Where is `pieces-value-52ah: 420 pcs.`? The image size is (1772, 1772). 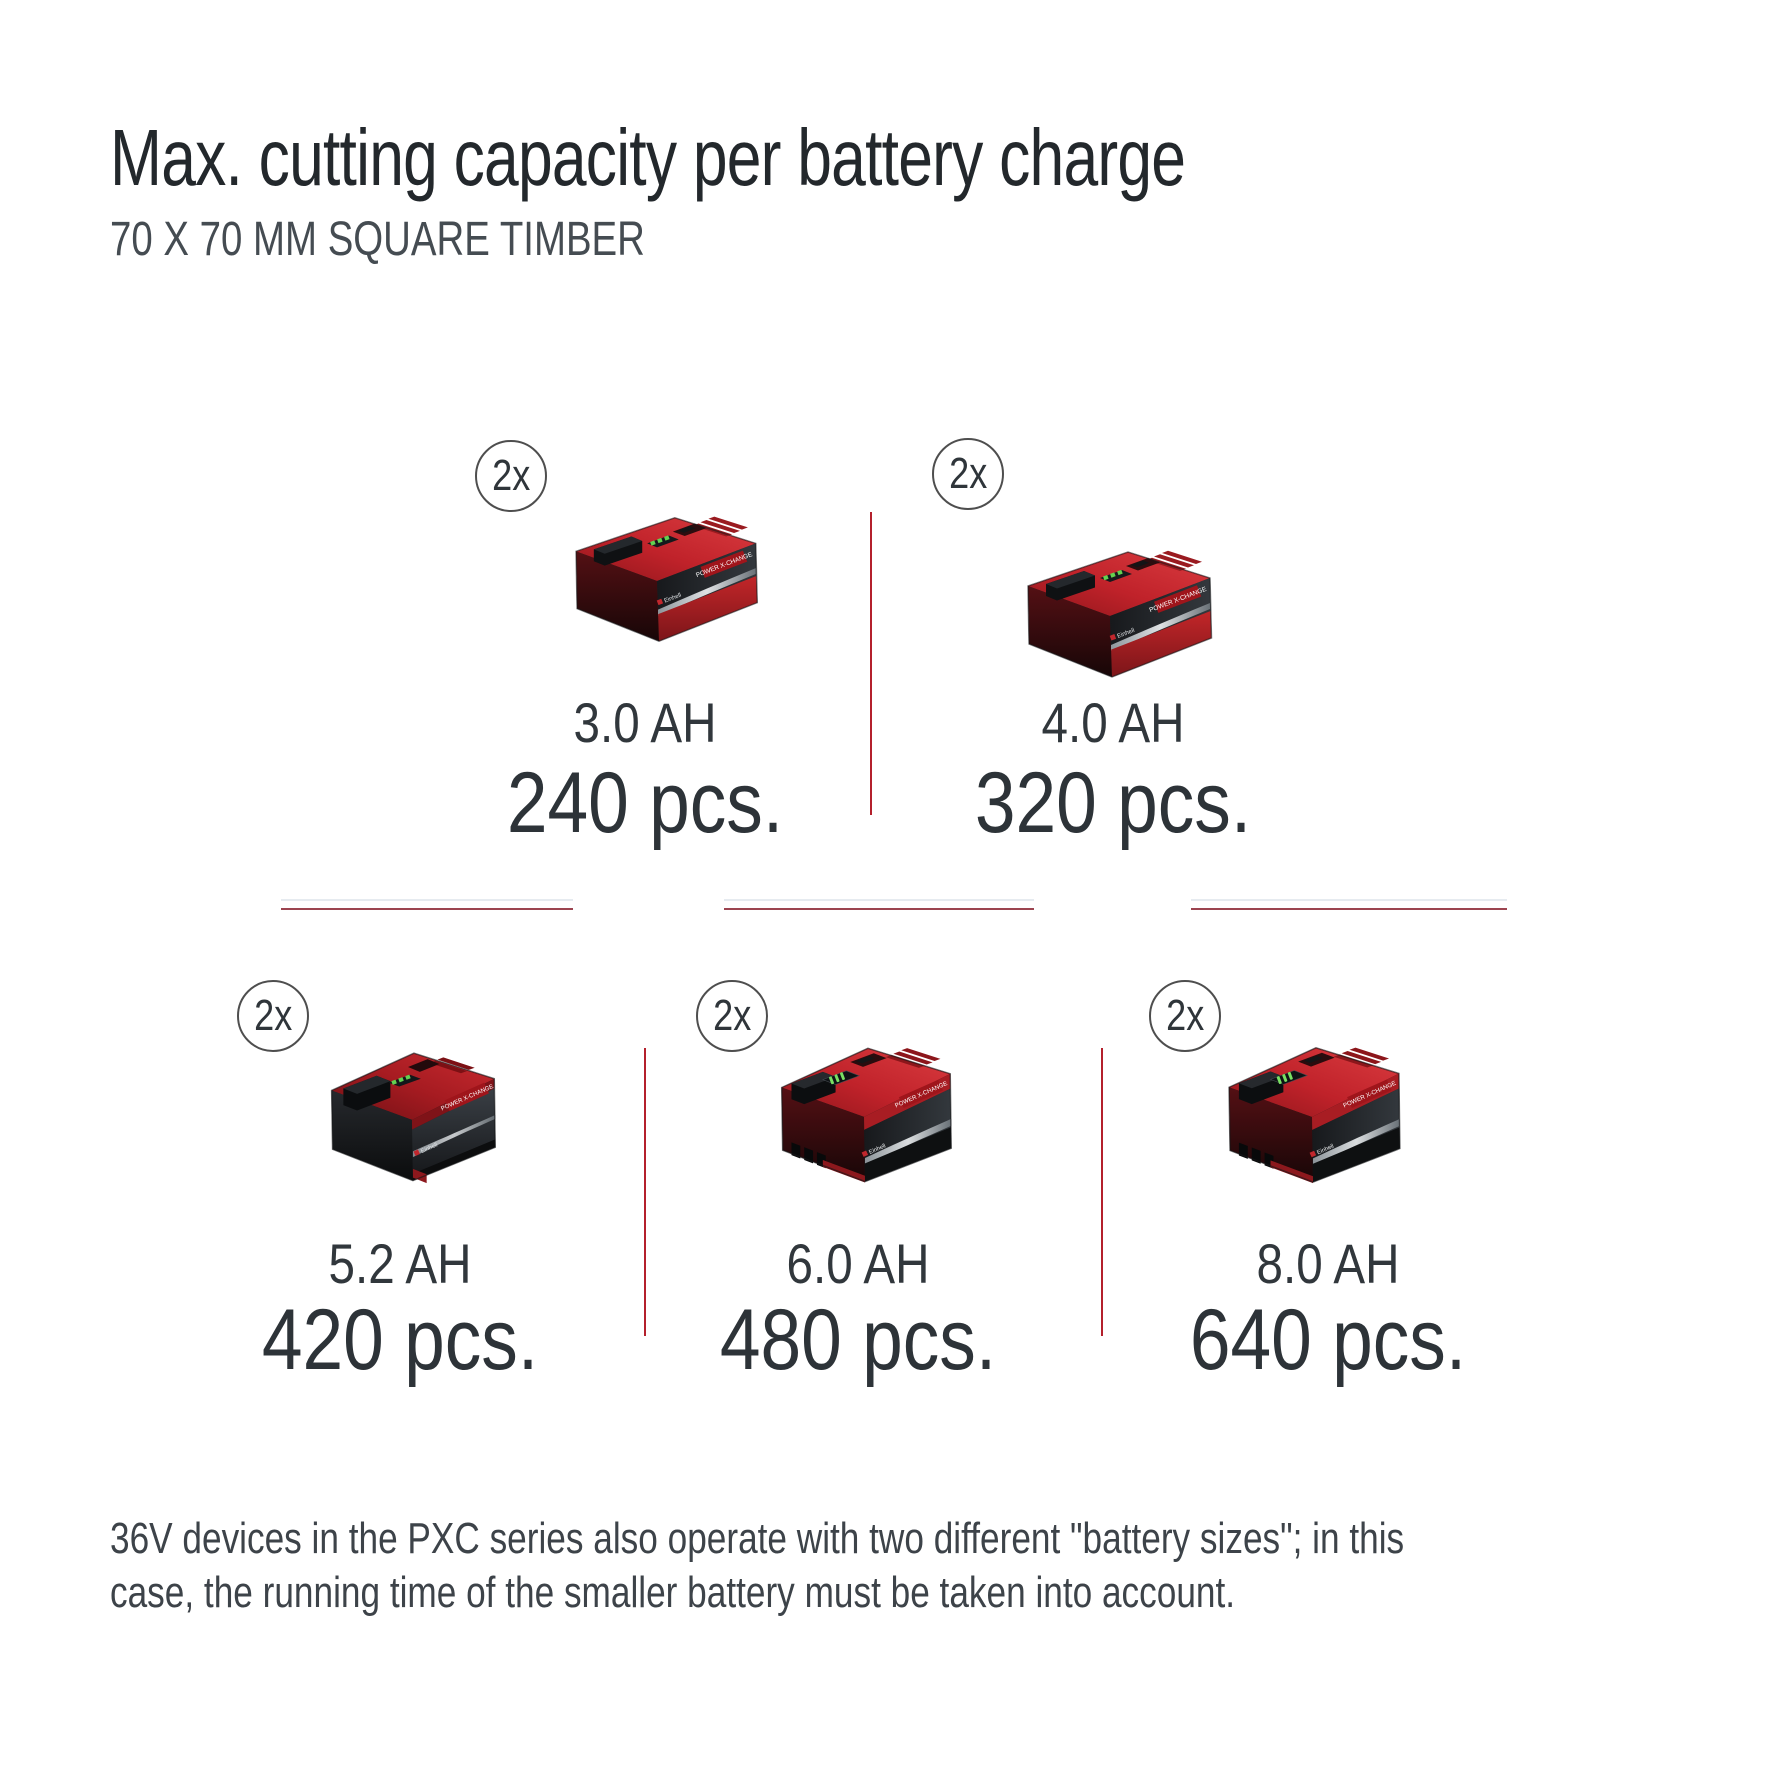
pieces-value-52ah: 420 pcs. is located at coordinates (400, 1340).